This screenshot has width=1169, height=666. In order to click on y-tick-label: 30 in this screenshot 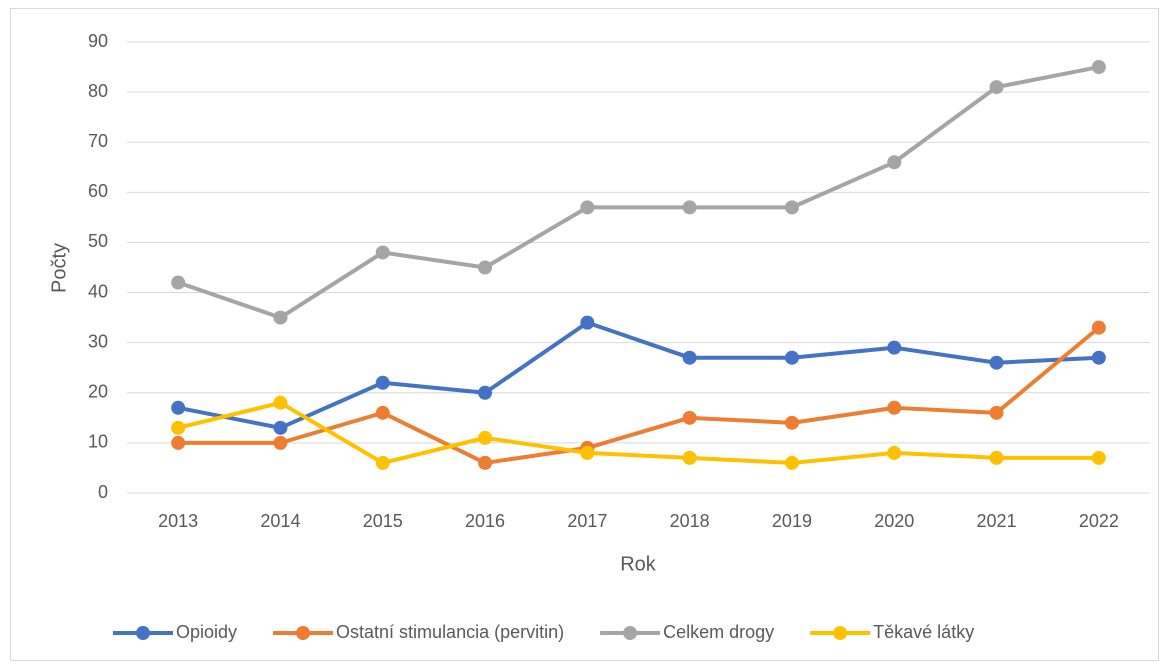, I will do `click(98, 341)`.